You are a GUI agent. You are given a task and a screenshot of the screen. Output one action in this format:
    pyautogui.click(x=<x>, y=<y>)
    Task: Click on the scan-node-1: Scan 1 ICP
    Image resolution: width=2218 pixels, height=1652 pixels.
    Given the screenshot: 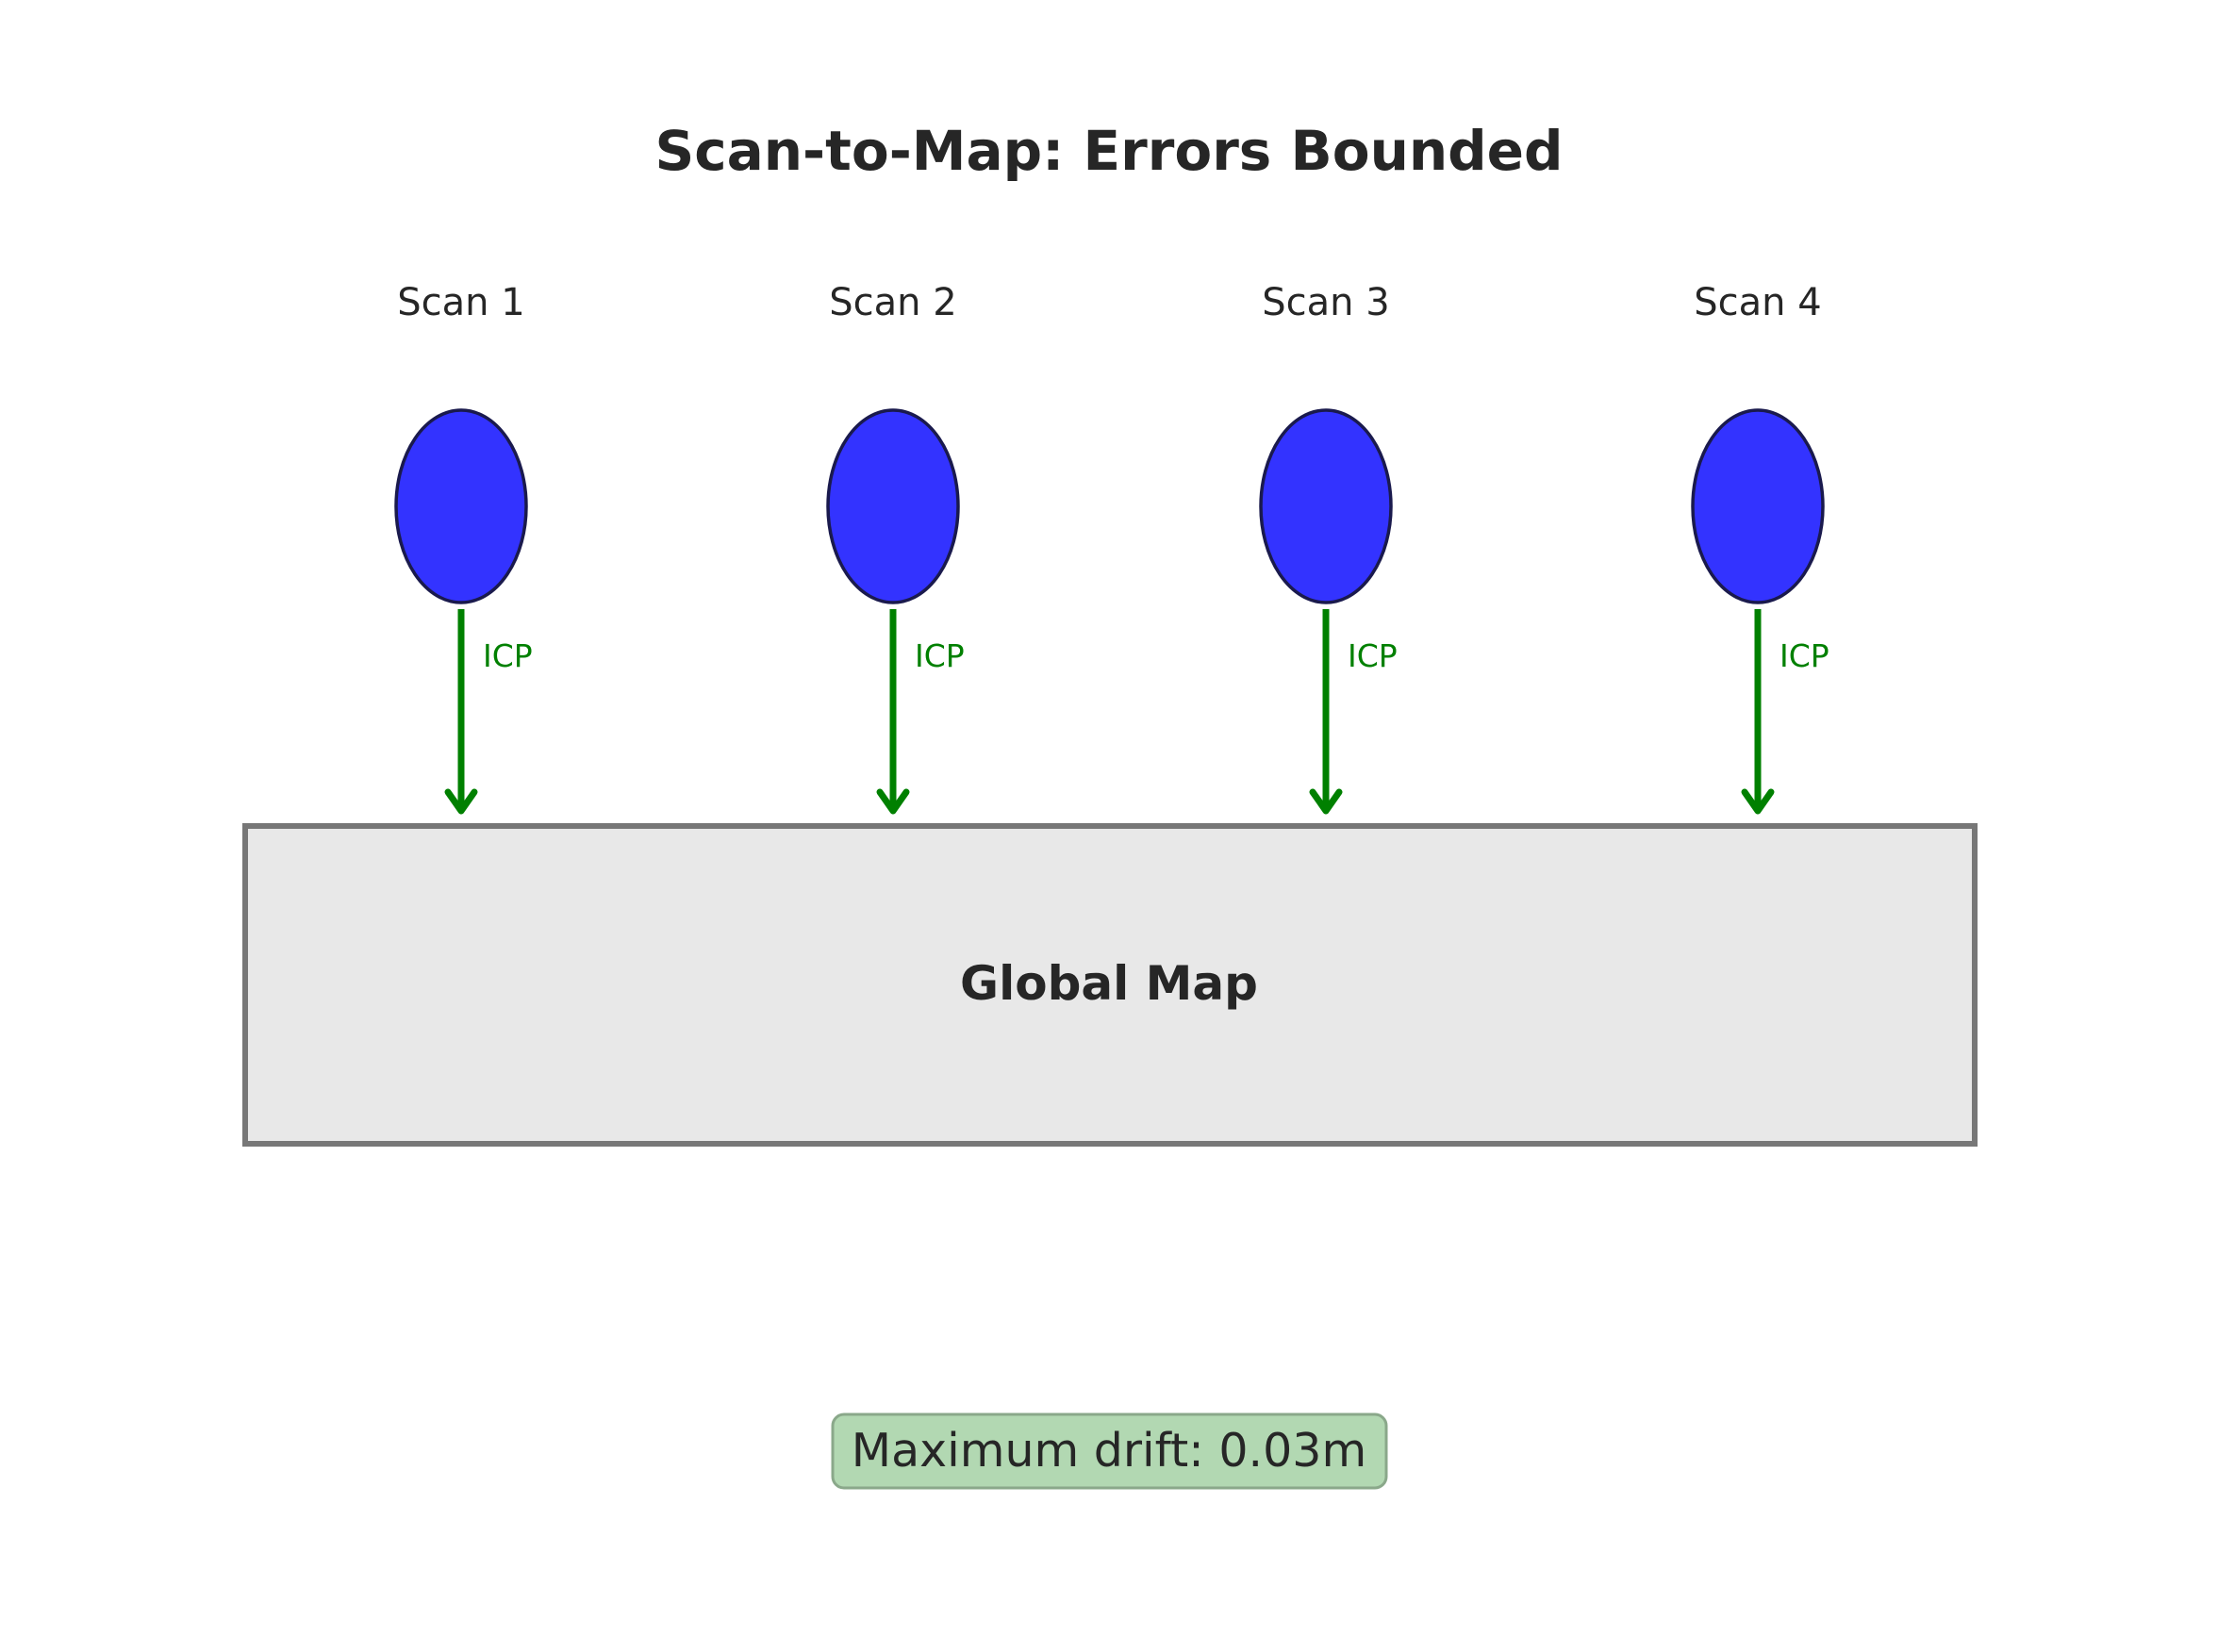 What is the action you would take?
    pyautogui.click(x=463, y=548)
    